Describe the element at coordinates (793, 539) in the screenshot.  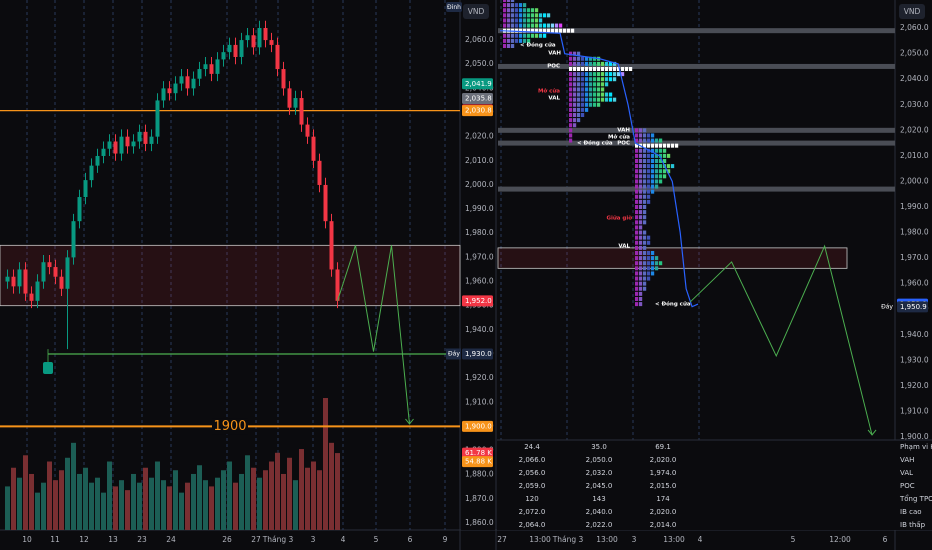
I see `time-label: 5` at that location.